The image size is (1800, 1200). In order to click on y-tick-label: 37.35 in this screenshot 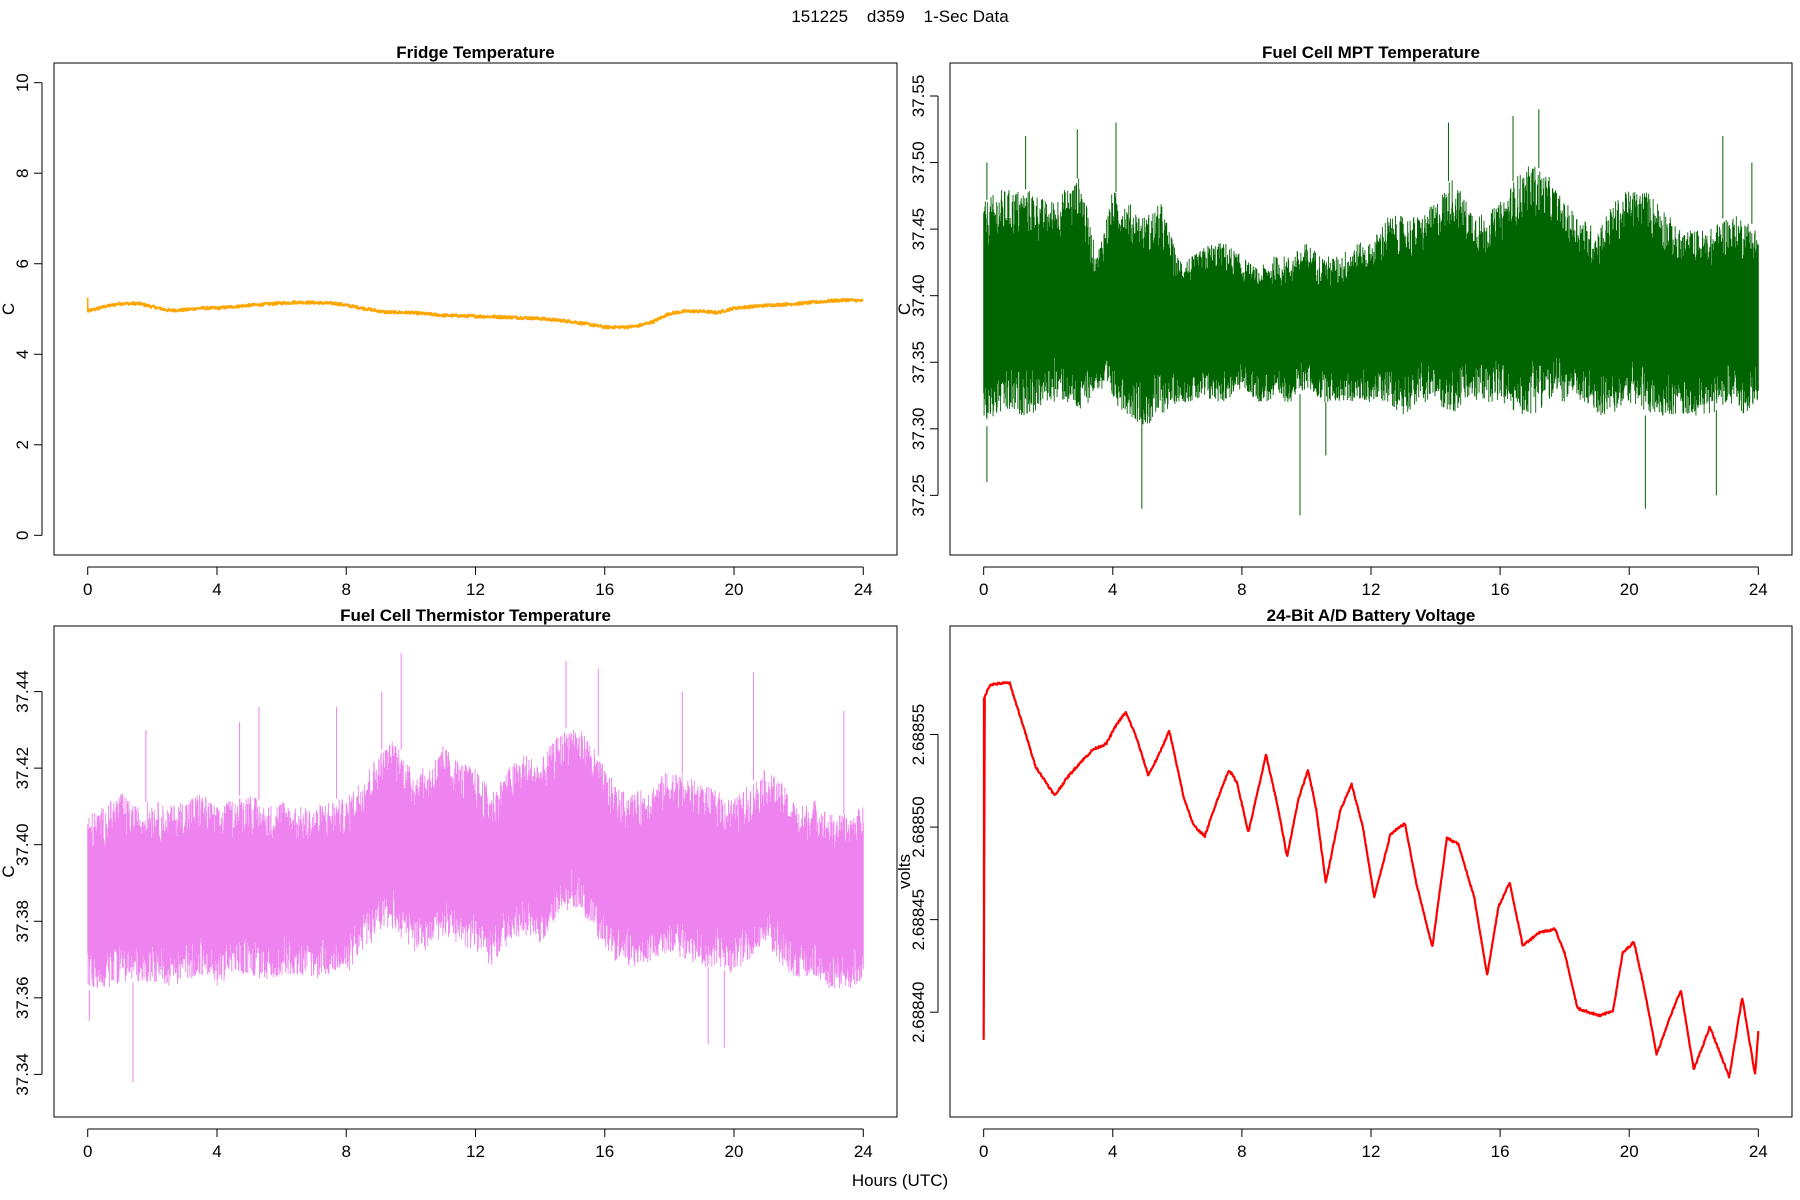, I will do `click(918, 362)`.